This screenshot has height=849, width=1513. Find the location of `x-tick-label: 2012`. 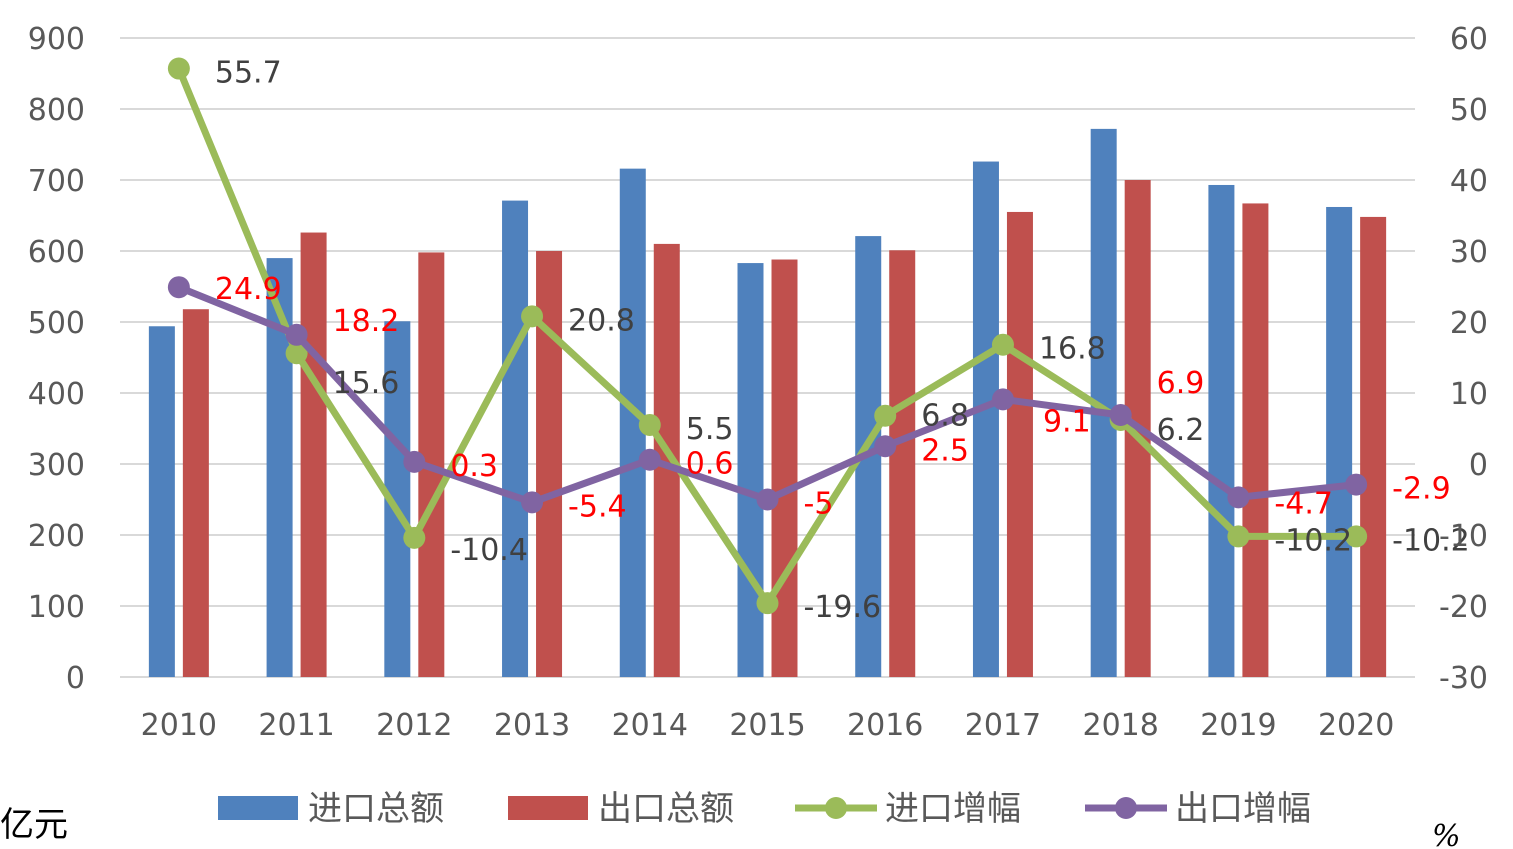

x-tick-label: 2012 is located at coordinates (414, 725).